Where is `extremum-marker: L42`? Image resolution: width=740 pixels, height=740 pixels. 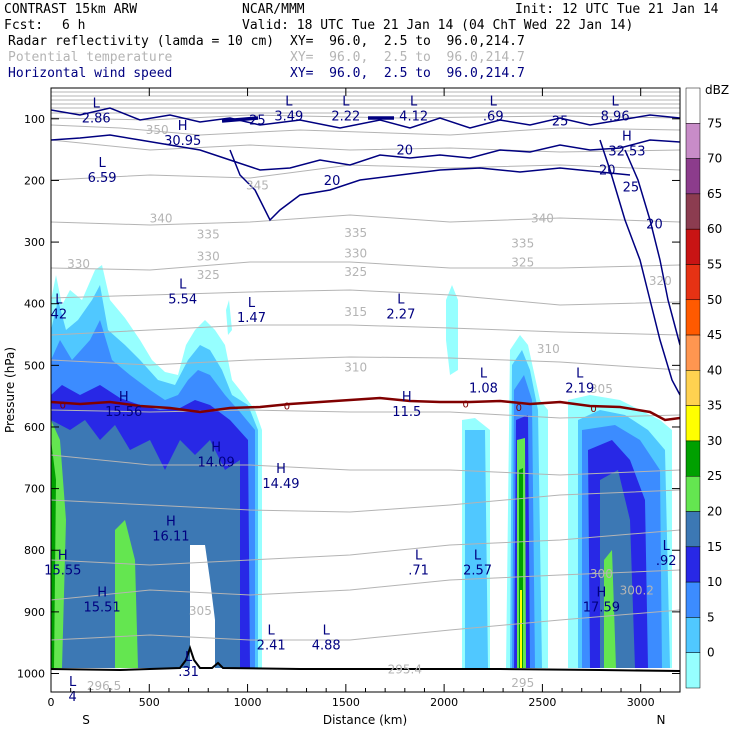 extremum-marker: L42 is located at coordinates (59, 308).